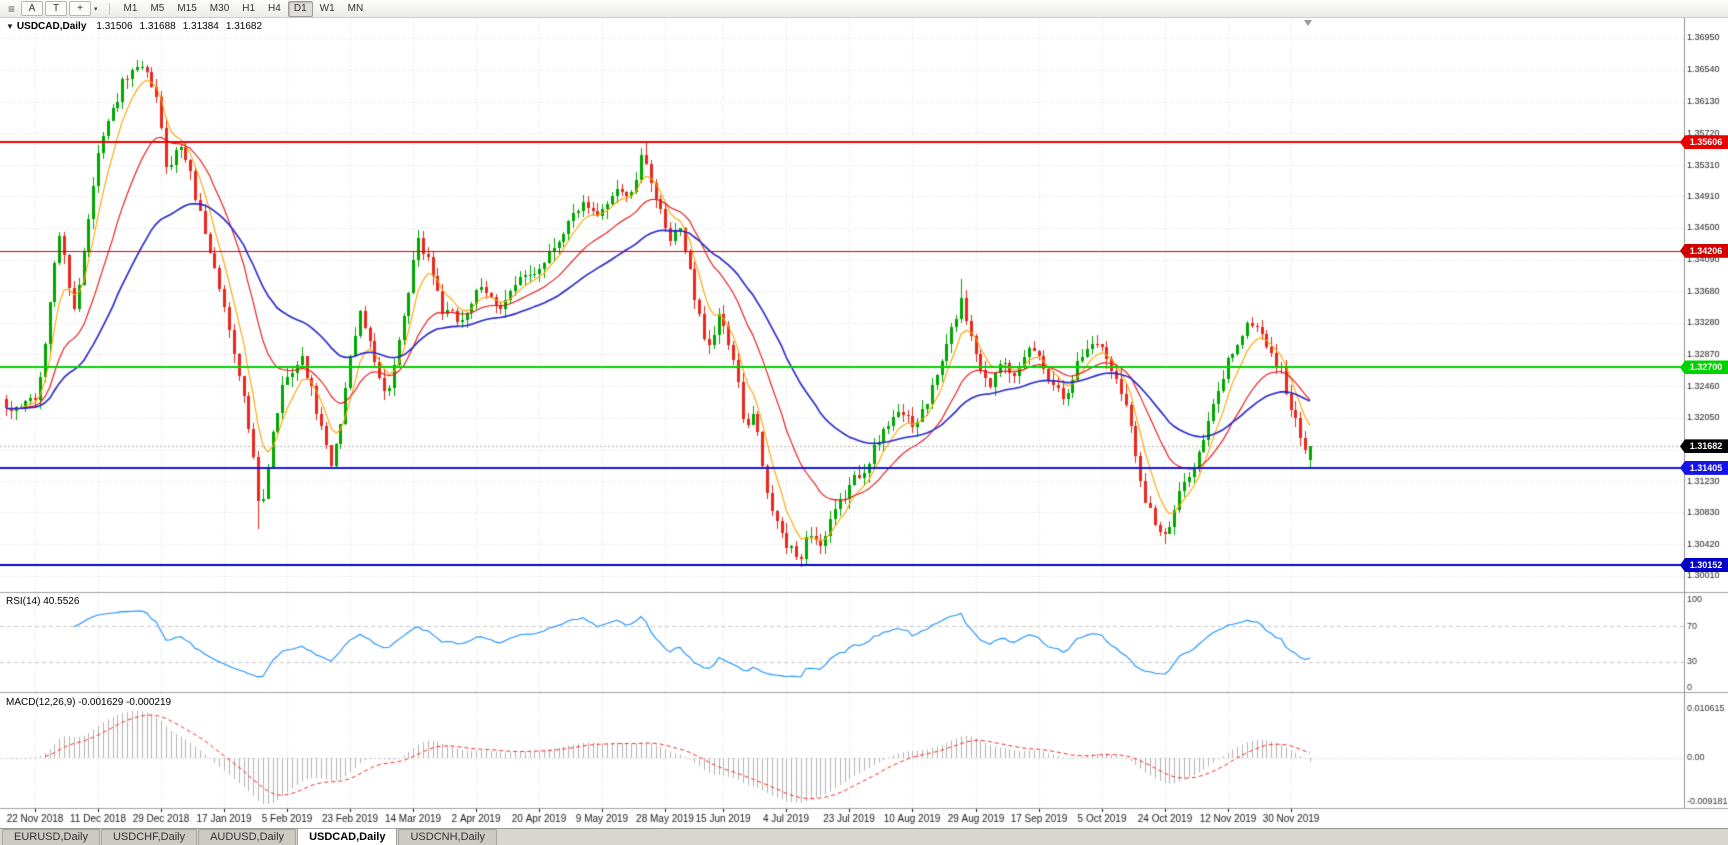  Describe the element at coordinates (244, 26) in the screenshot. I see `close-value: 1.31682` at that location.